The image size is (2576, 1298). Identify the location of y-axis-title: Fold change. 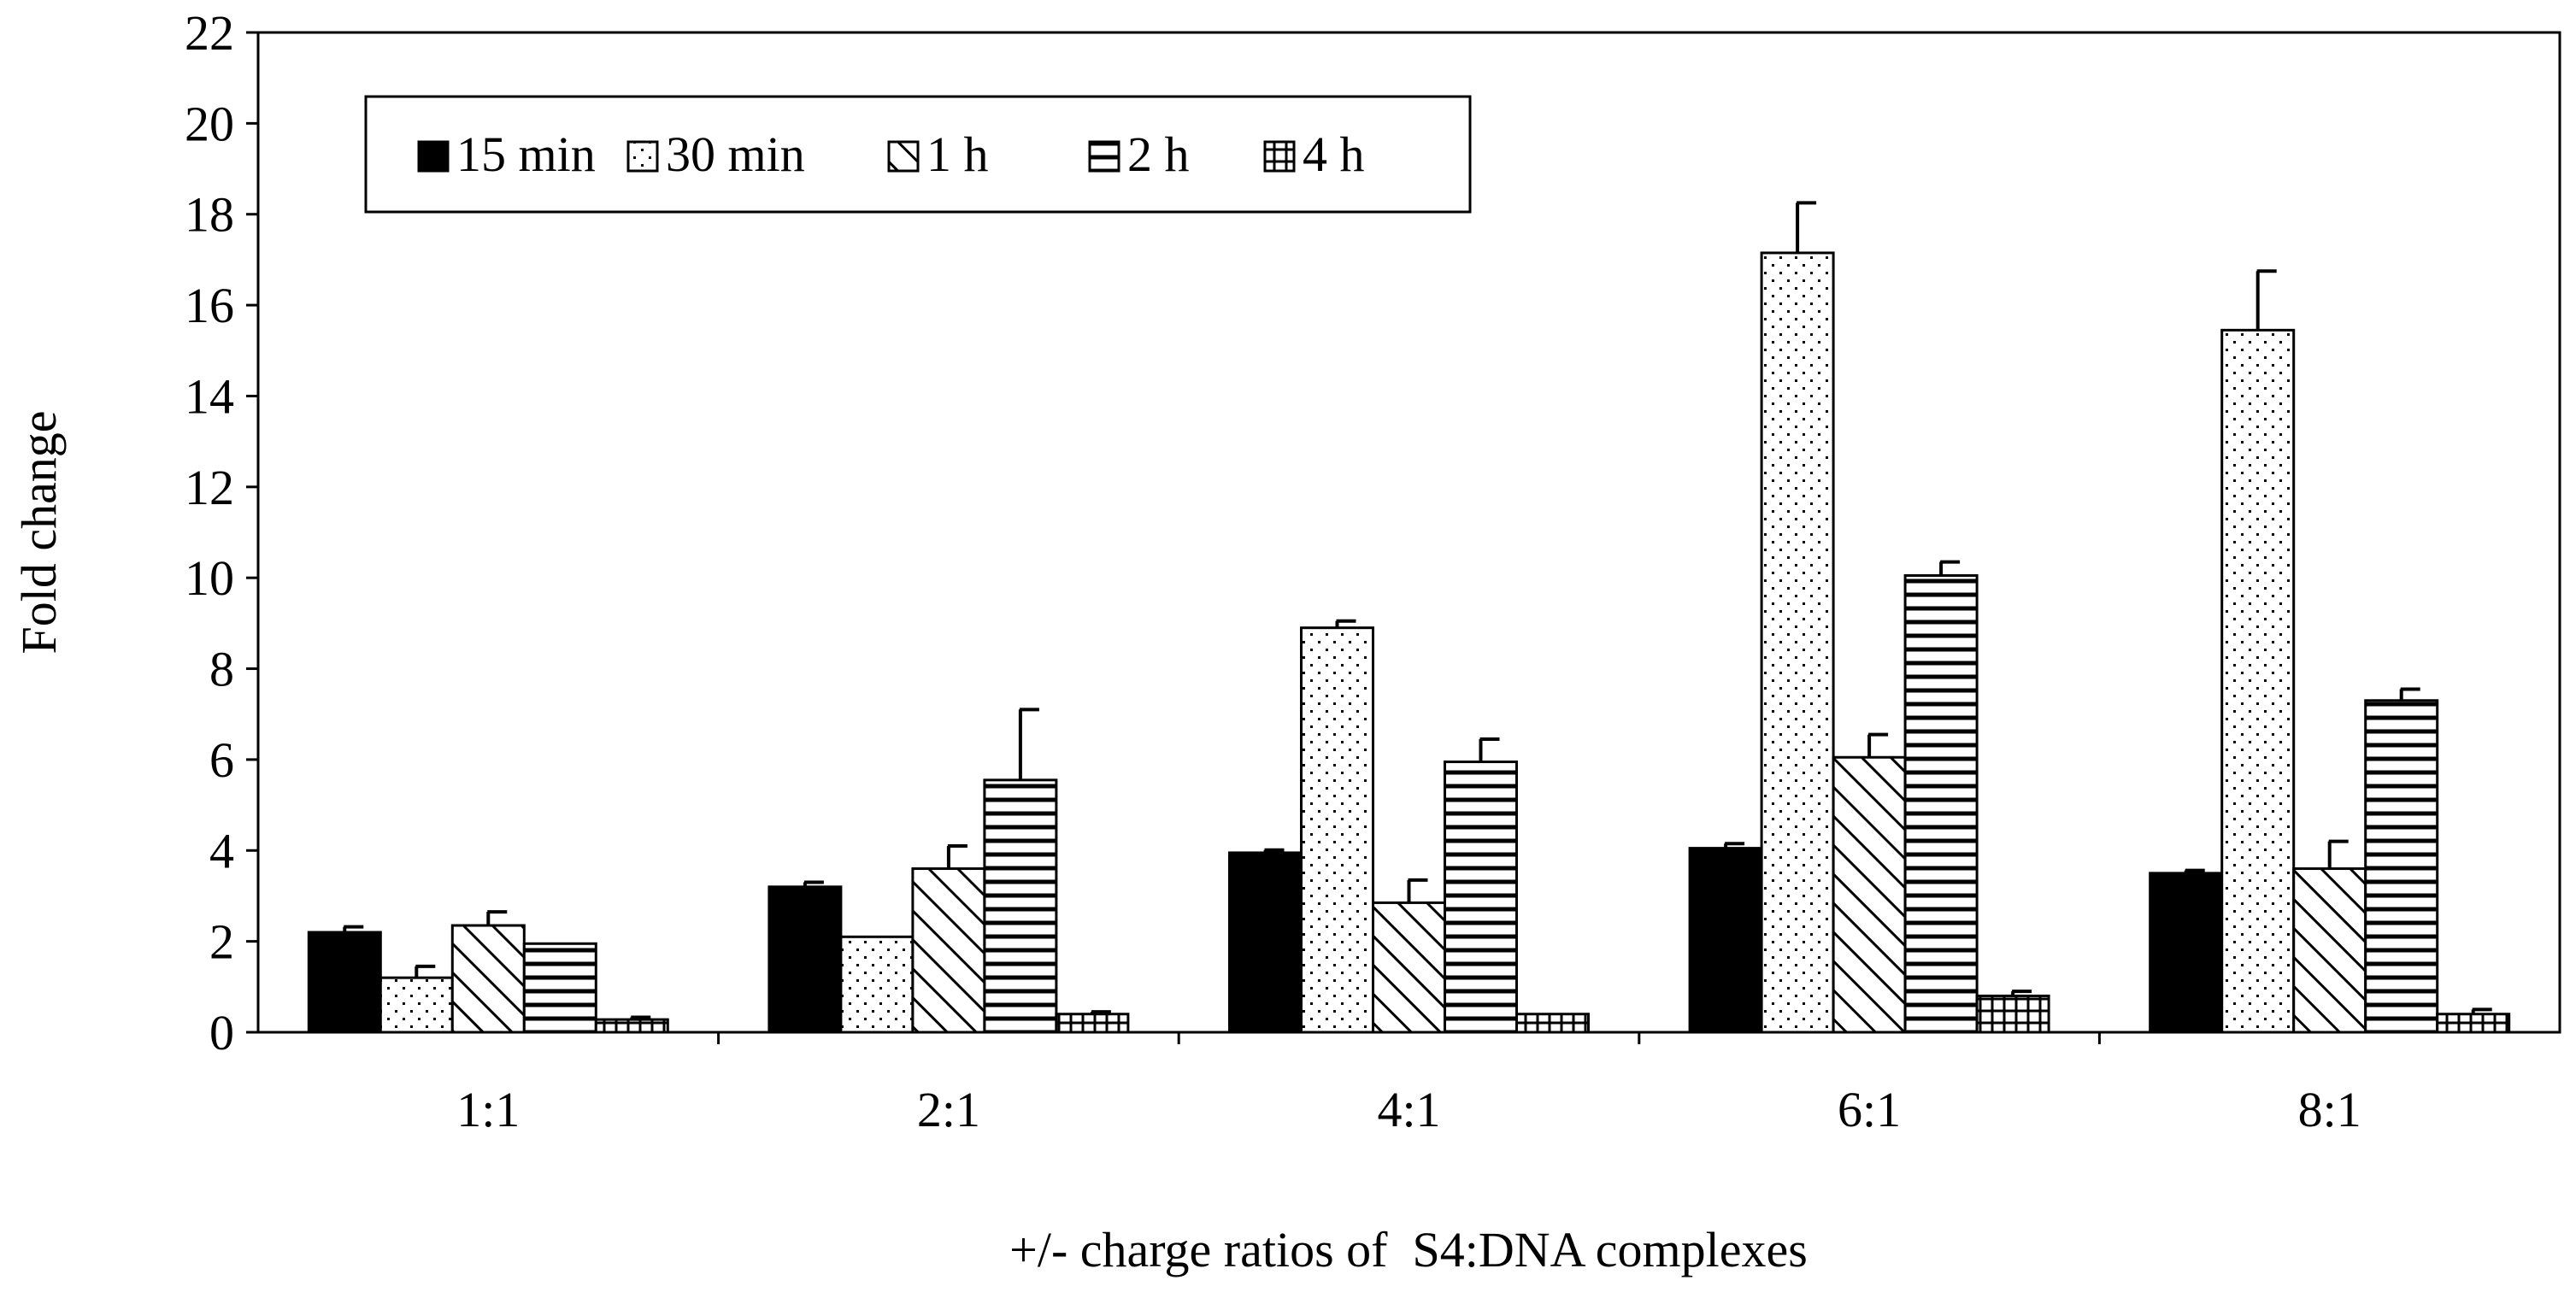
(39, 532).